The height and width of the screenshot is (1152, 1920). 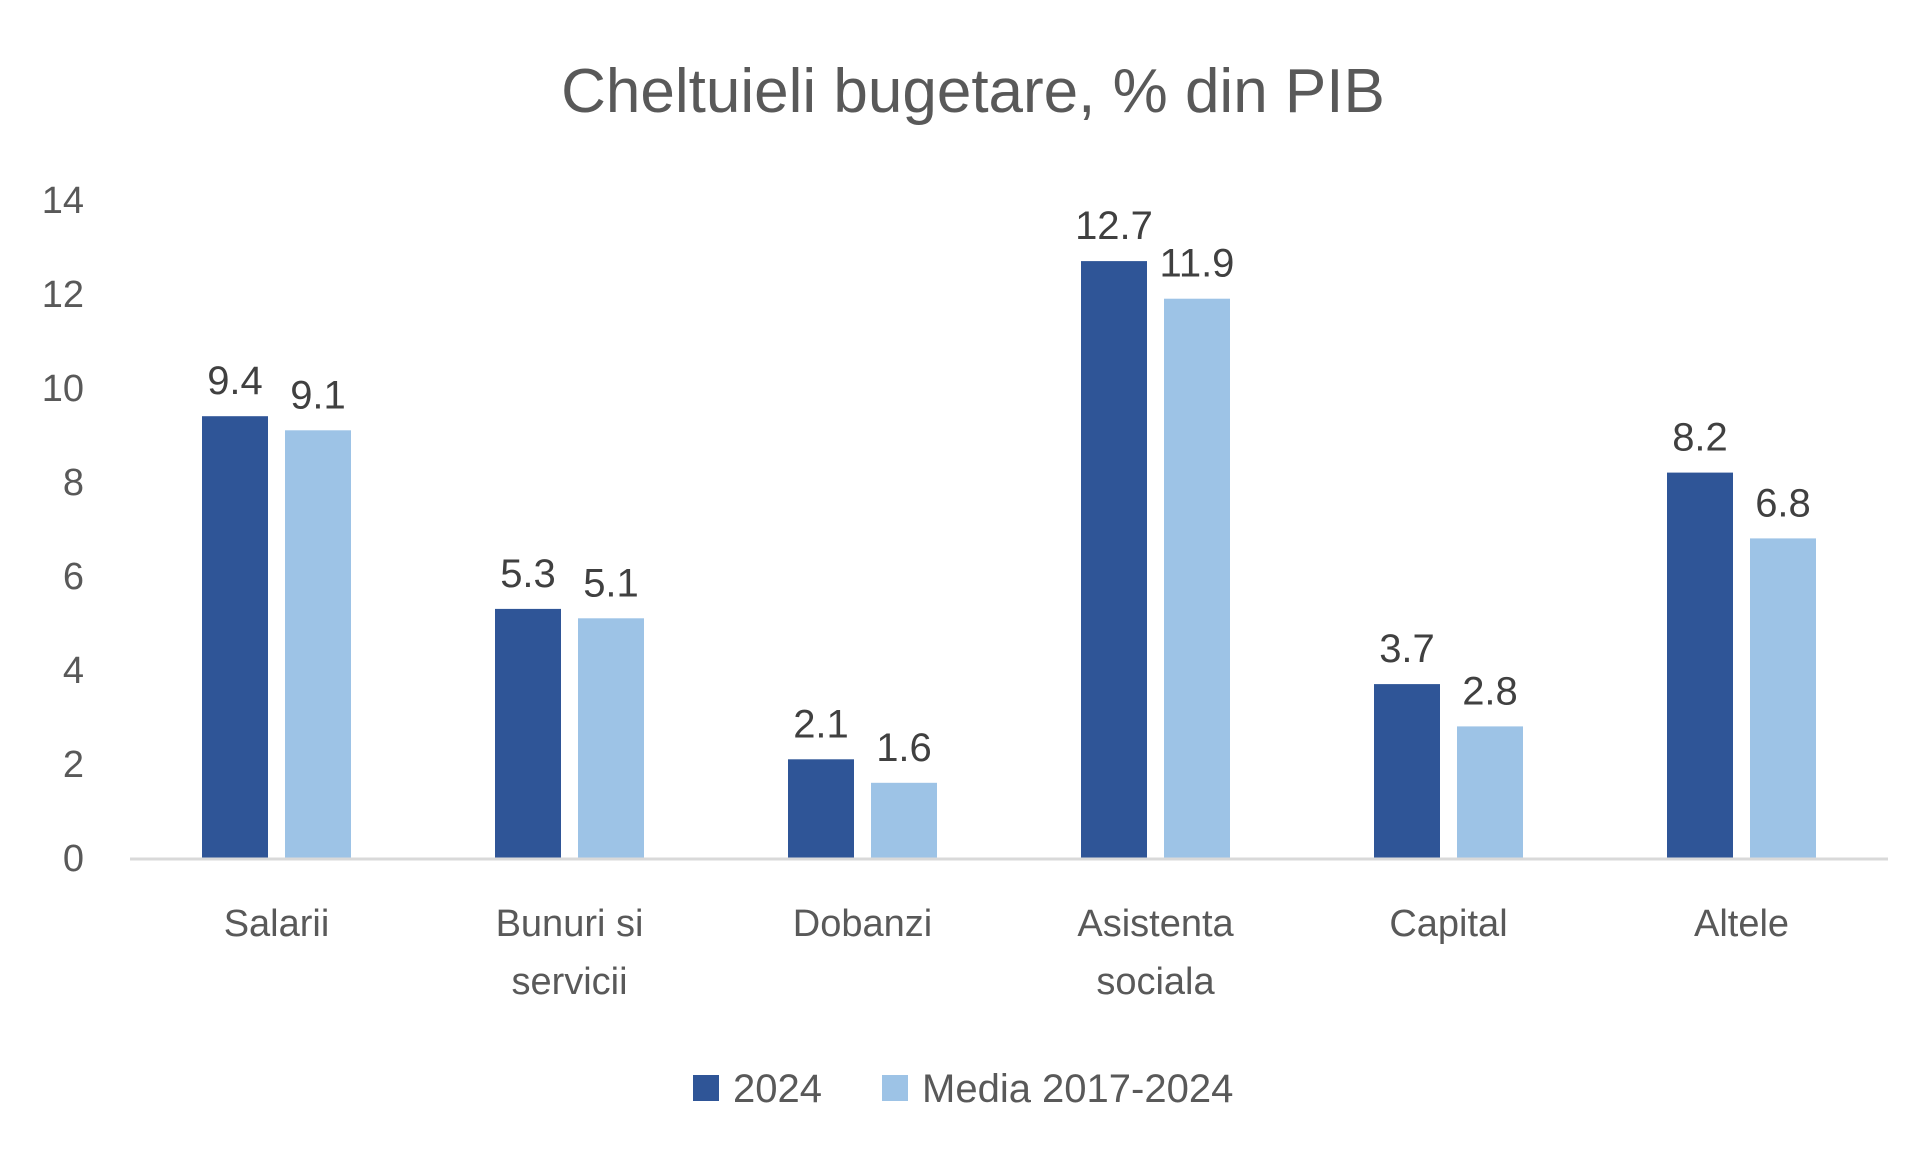 I want to click on chart-title: Cheltuieli bugetare, % din PIB, so click(x=973, y=91).